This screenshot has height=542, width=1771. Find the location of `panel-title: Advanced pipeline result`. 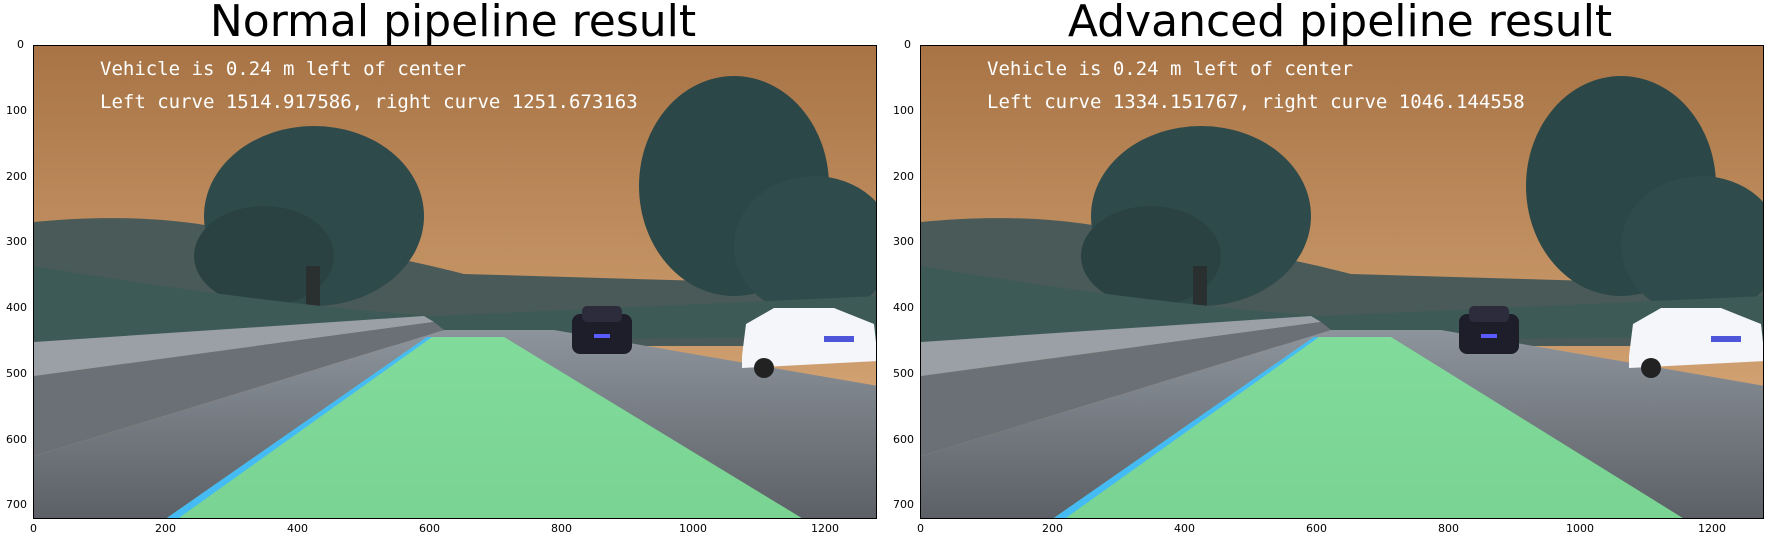

panel-title: Advanced pipeline result is located at coordinates (1340, 23).